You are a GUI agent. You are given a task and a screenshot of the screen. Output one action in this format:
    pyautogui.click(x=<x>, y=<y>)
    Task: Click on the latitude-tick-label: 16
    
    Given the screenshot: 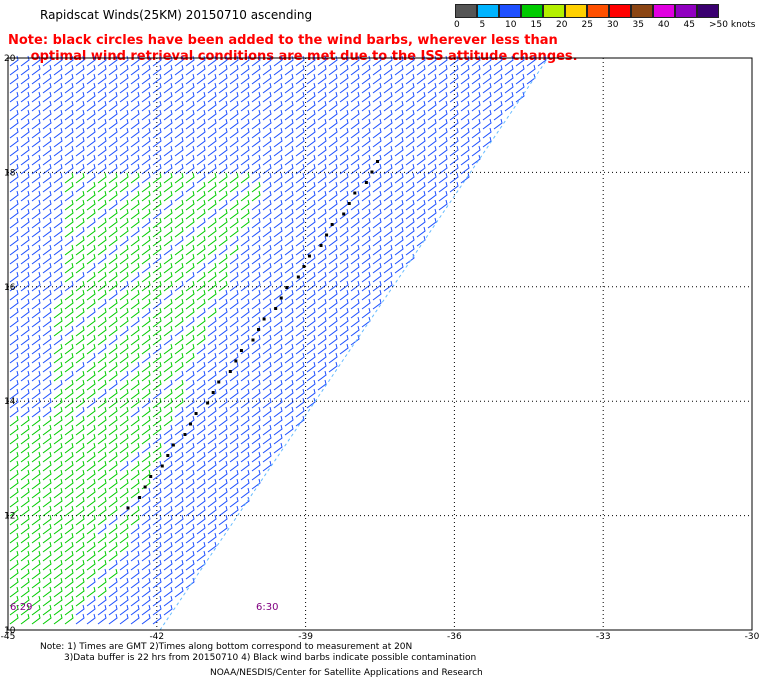 What is the action you would take?
    pyautogui.click(x=10, y=288)
    